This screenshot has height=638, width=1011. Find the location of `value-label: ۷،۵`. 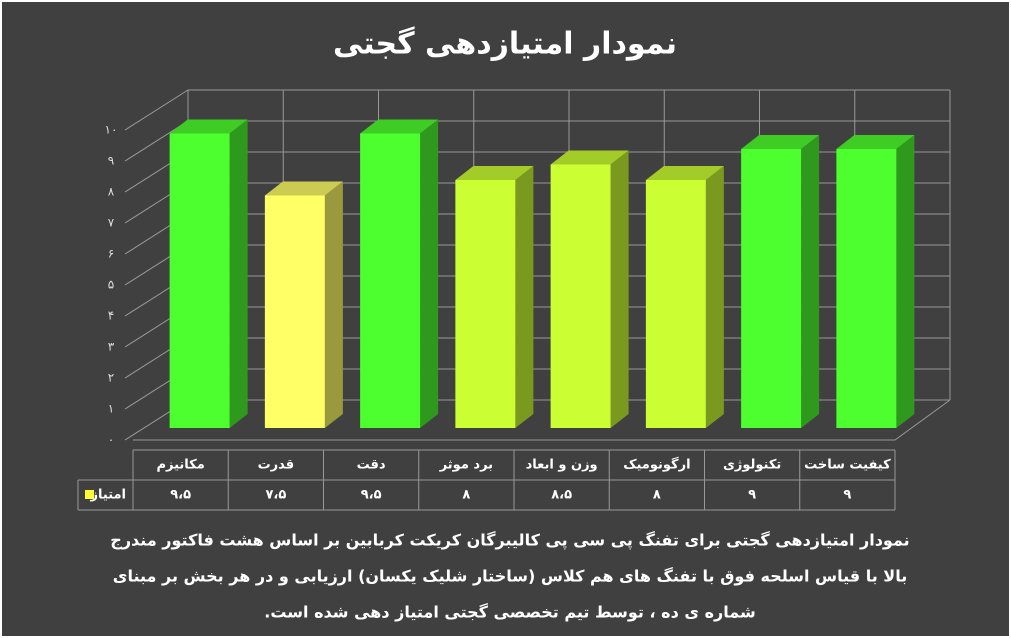

value-label: ۷،۵ is located at coordinates (275, 495).